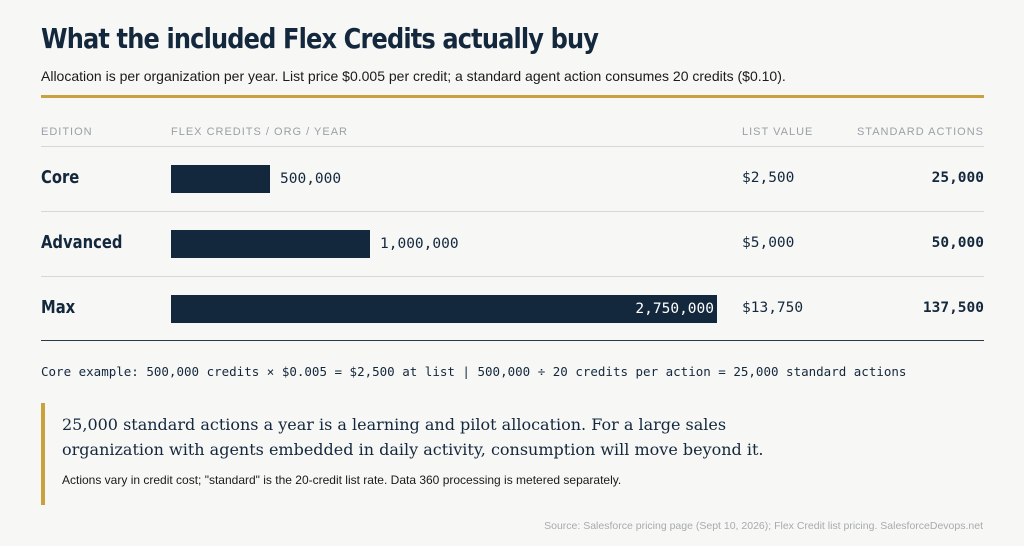 This screenshot has height=546, width=1024. What do you see at coordinates (259, 132) in the screenshot?
I see `column-header-flex-credits: FLEX CREDITS / ORG / YEAR` at bounding box center [259, 132].